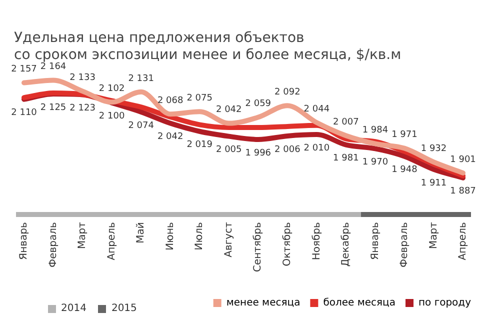  Describe the element at coordinates (433, 149) in the screenshot. I see `data-label: 1 932` at that location.